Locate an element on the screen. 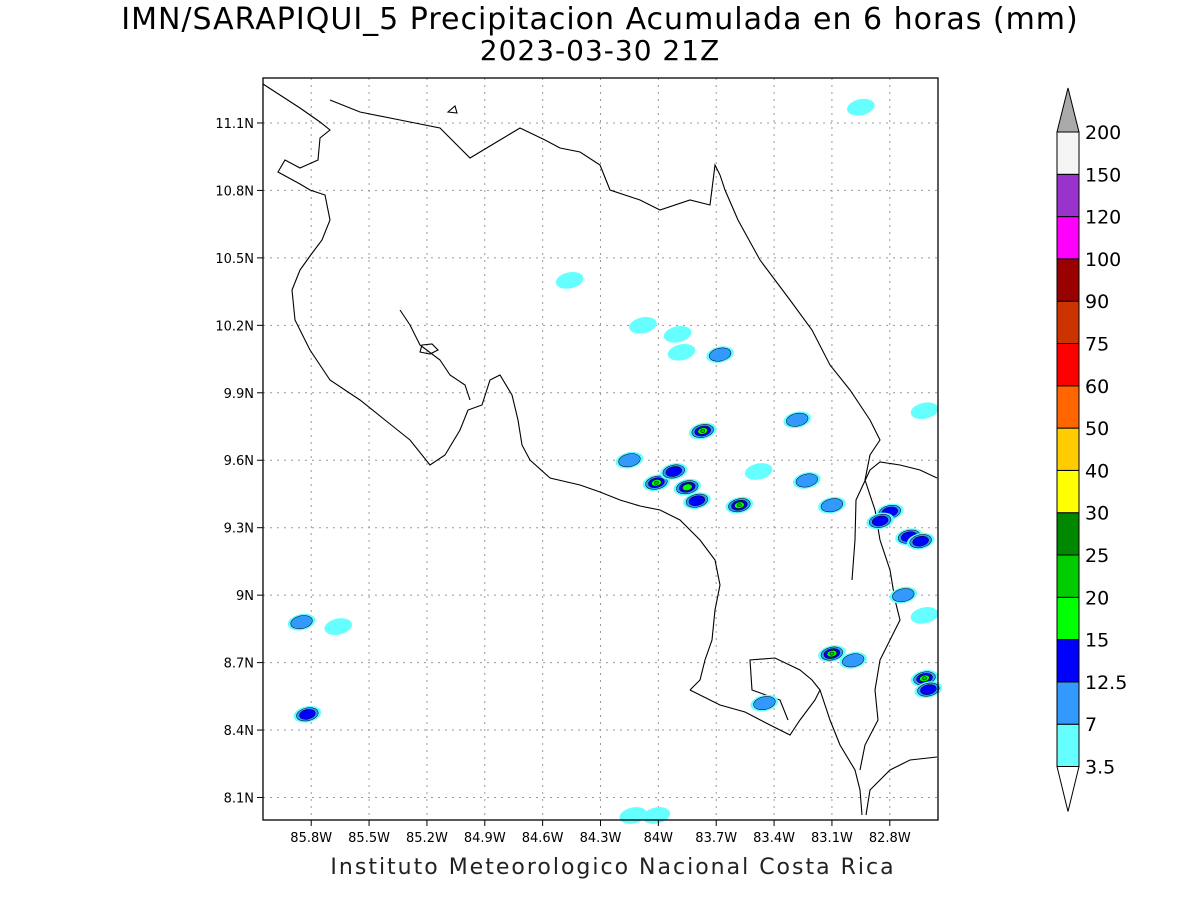 The height and width of the screenshot is (900, 1200). colorbar-label: 7 is located at coordinates (1091, 725).